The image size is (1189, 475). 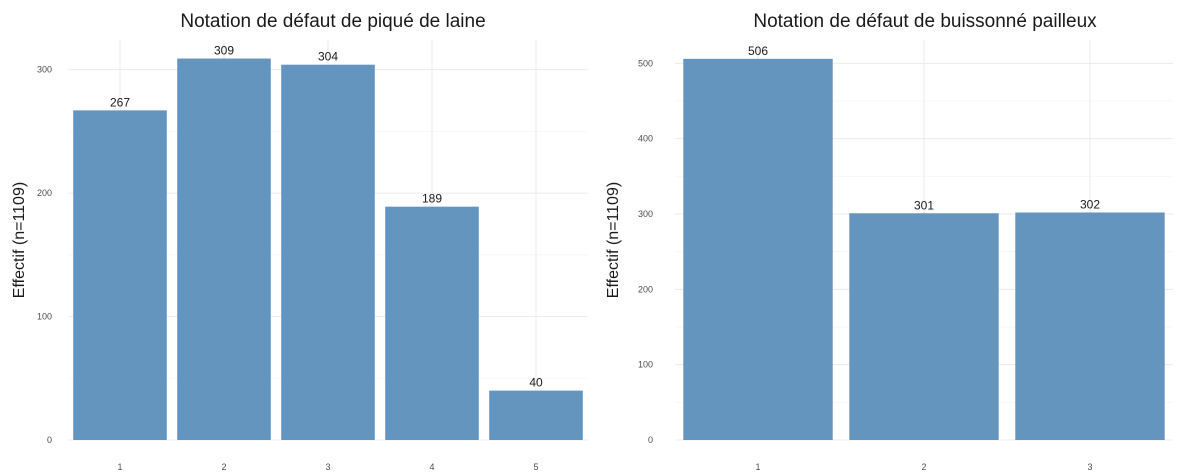 I want to click on bar-value-label: 189, so click(x=432, y=199).